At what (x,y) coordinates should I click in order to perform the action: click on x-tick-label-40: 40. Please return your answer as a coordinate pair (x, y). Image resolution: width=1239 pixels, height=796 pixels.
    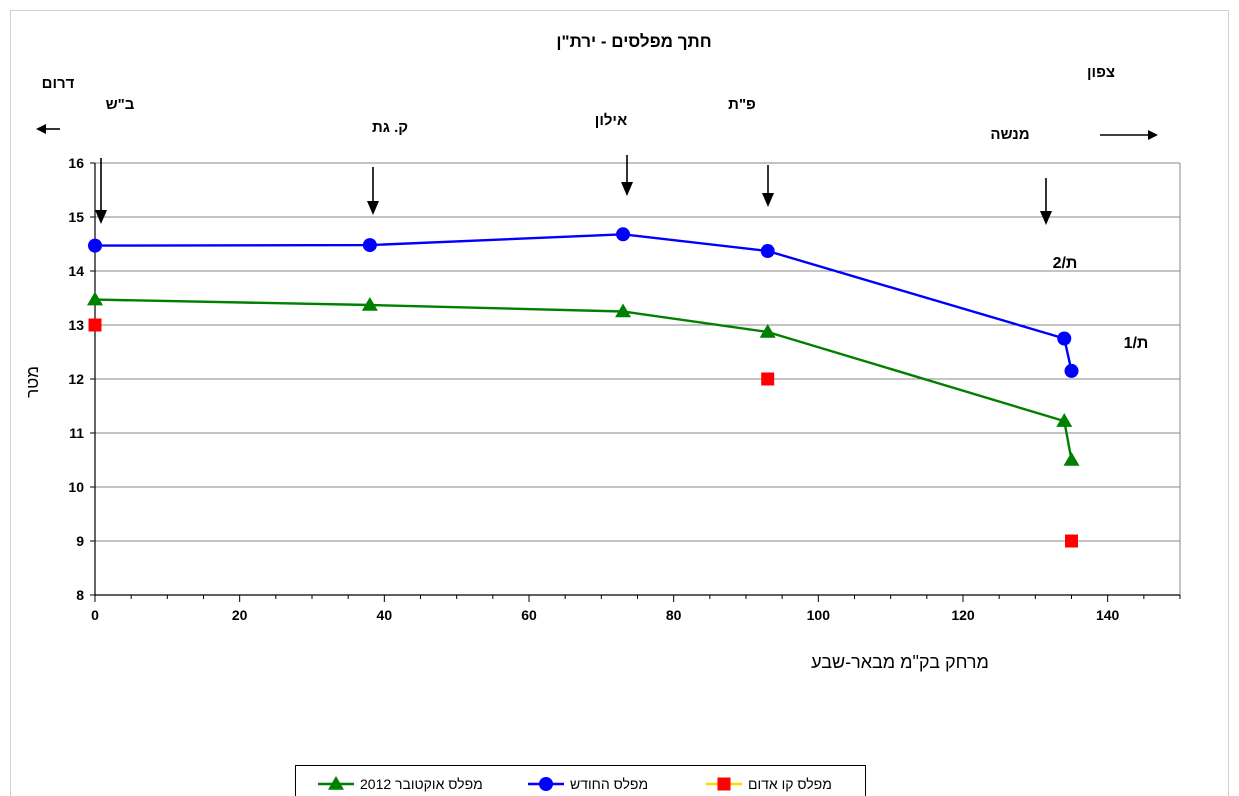
    Looking at the image, I should click on (385, 615).